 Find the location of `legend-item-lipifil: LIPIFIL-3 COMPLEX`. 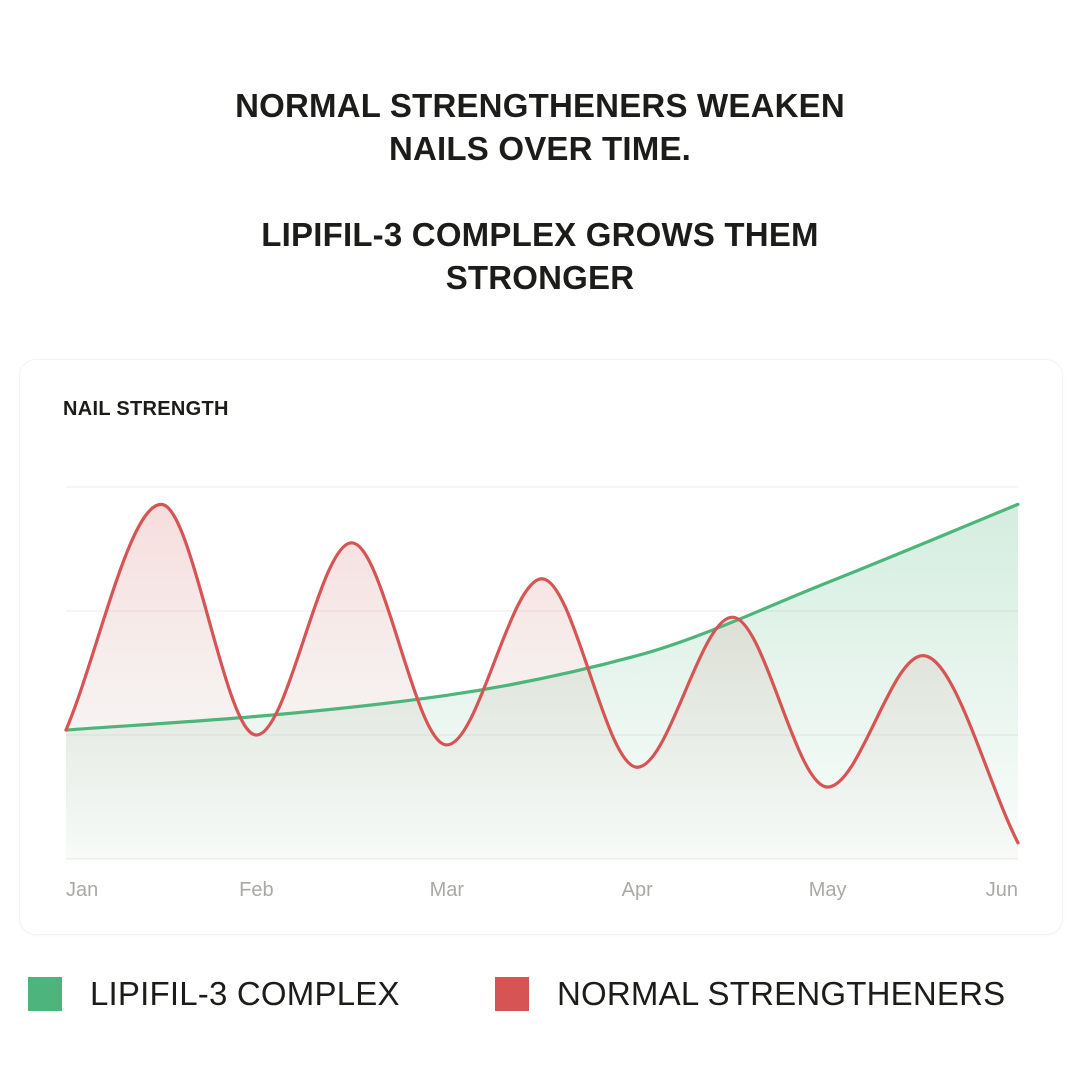

legend-item-lipifil: LIPIFIL-3 COMPLEX is located at coordinates (214, 994).